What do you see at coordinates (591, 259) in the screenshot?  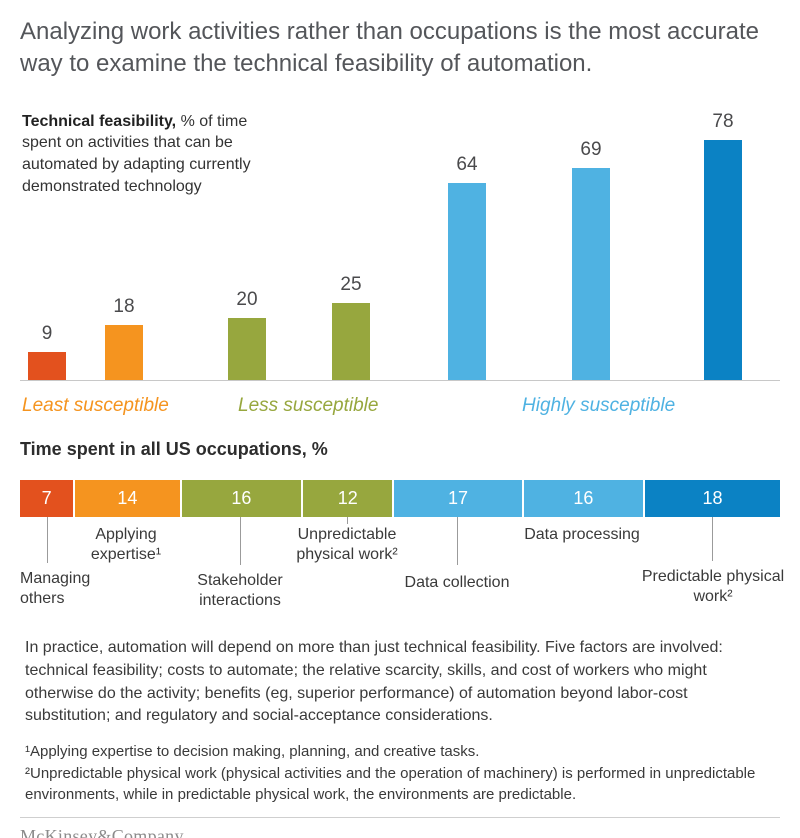 I see `bar-5: 69` at bounding box center [591, 259].